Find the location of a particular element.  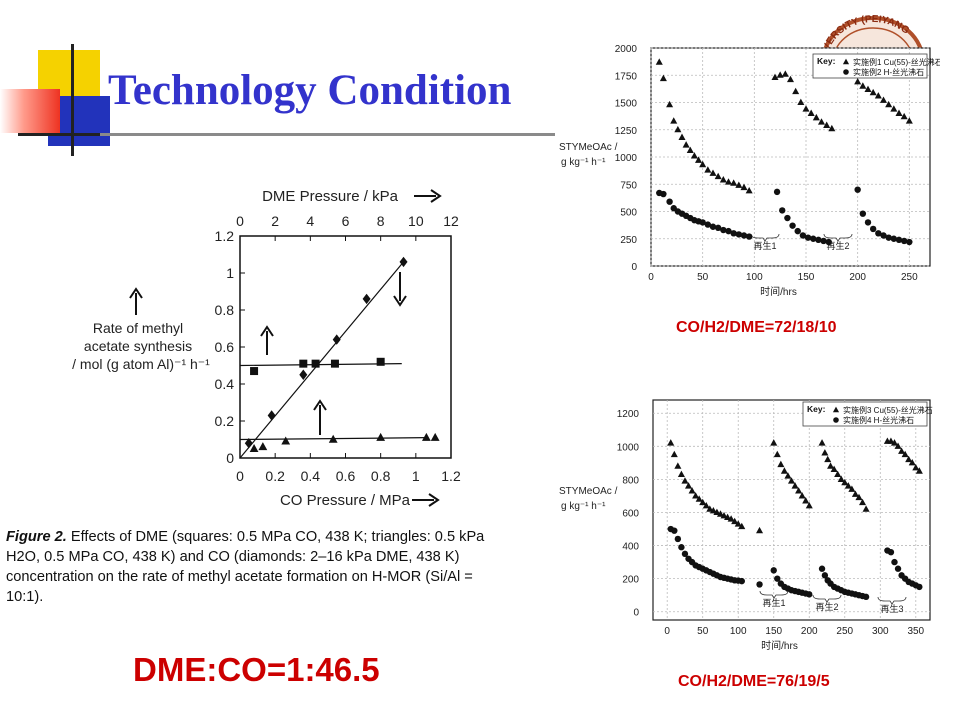

x-tick-label: 100 is located at coordinates (738, 631).